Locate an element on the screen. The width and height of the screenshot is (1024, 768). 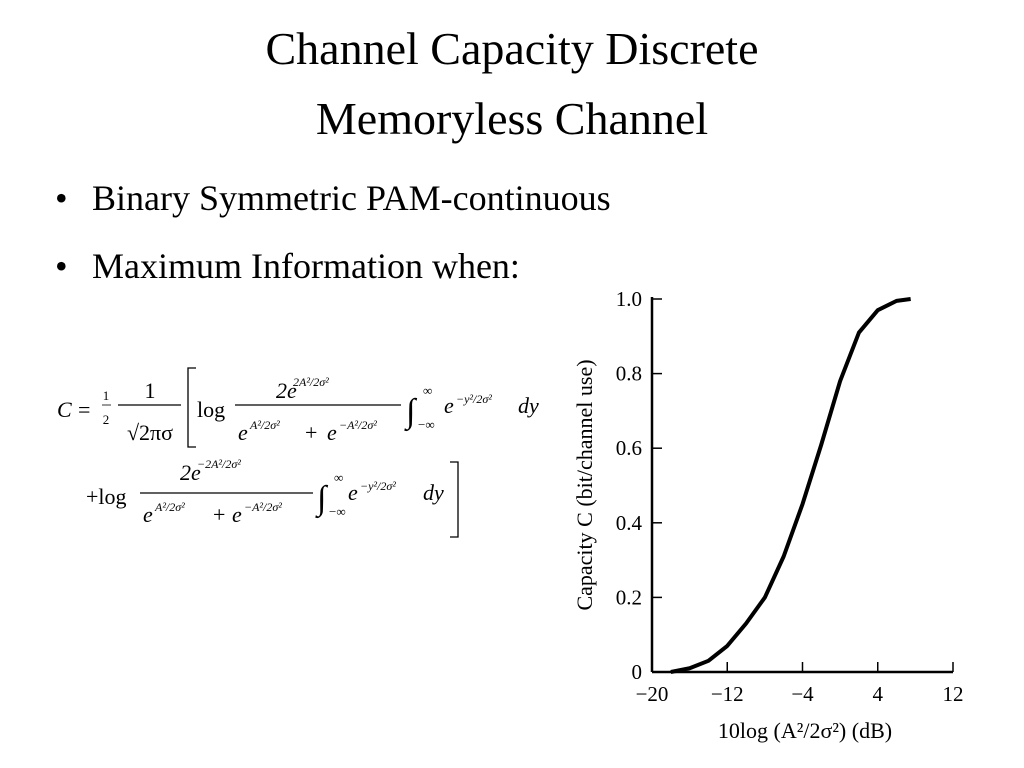
formula-text: = is located at coordinates (84, 409).